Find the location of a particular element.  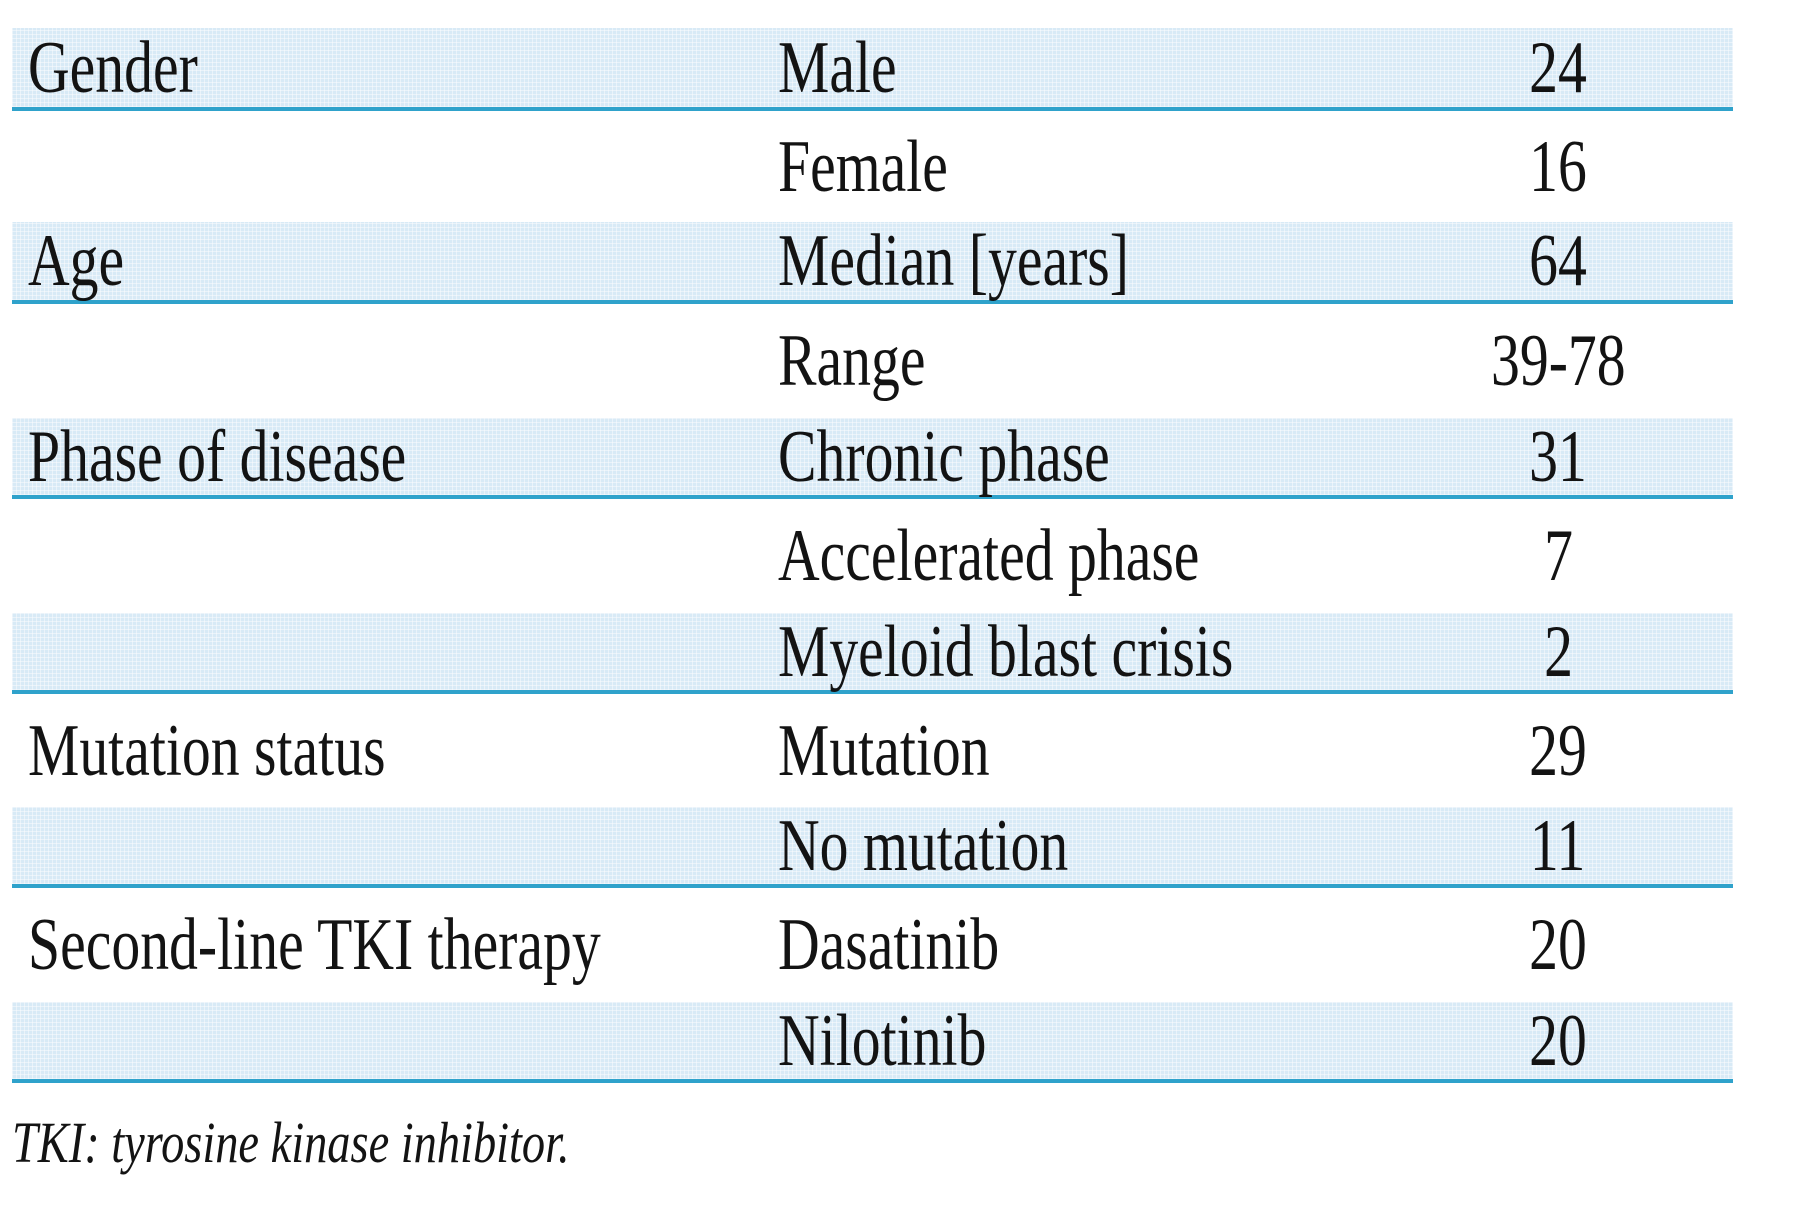

table-row: Nilotinib 20 is located at coordinates (872, 1042).